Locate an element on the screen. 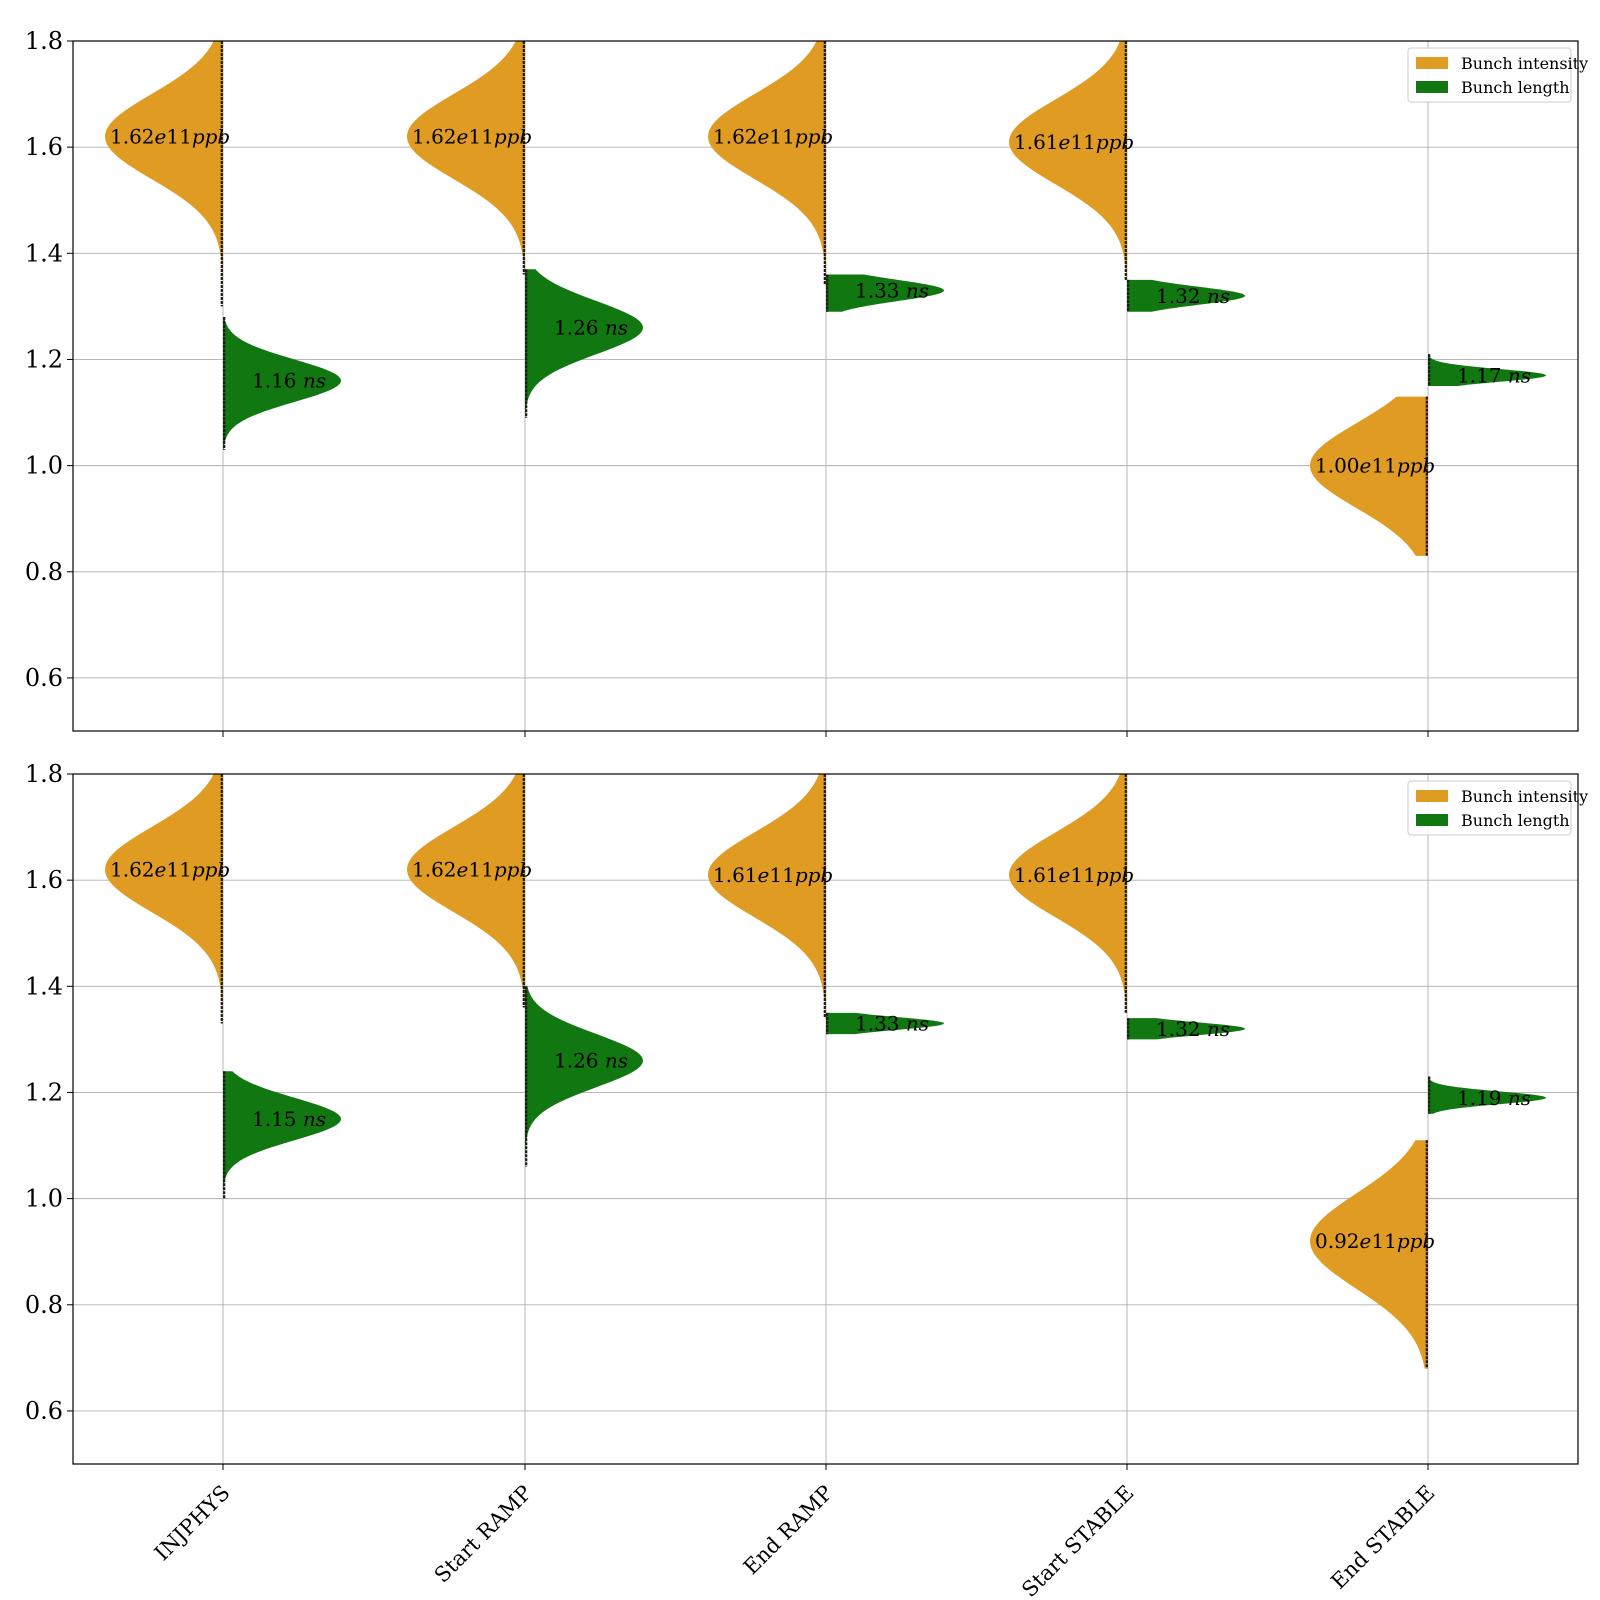 This screenshot has width=1600, height=1600. length-annotation: 1.16 ns is located at coordinates (289, 381).